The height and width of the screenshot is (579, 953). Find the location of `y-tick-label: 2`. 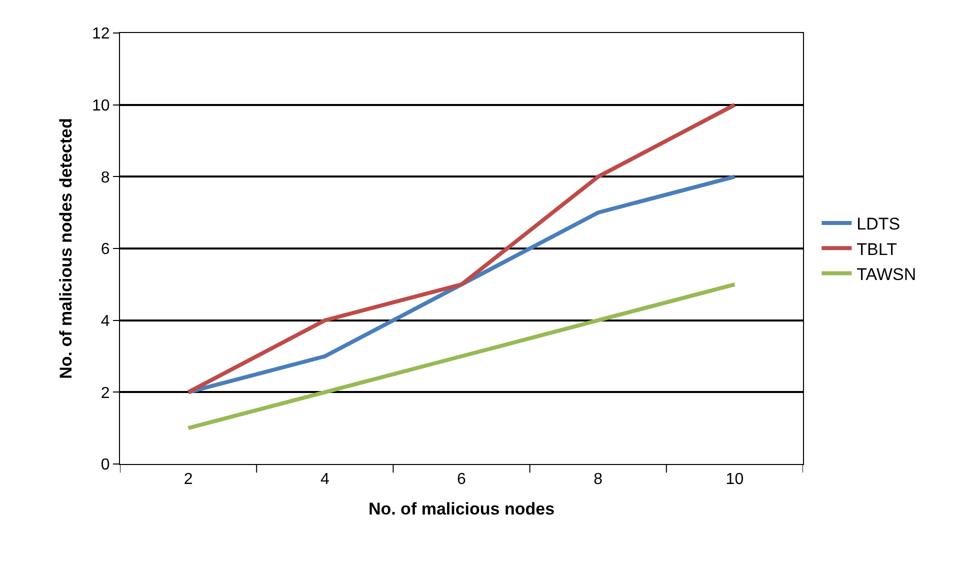

y-tick-label: 2 is located at coordinates (105, 393).